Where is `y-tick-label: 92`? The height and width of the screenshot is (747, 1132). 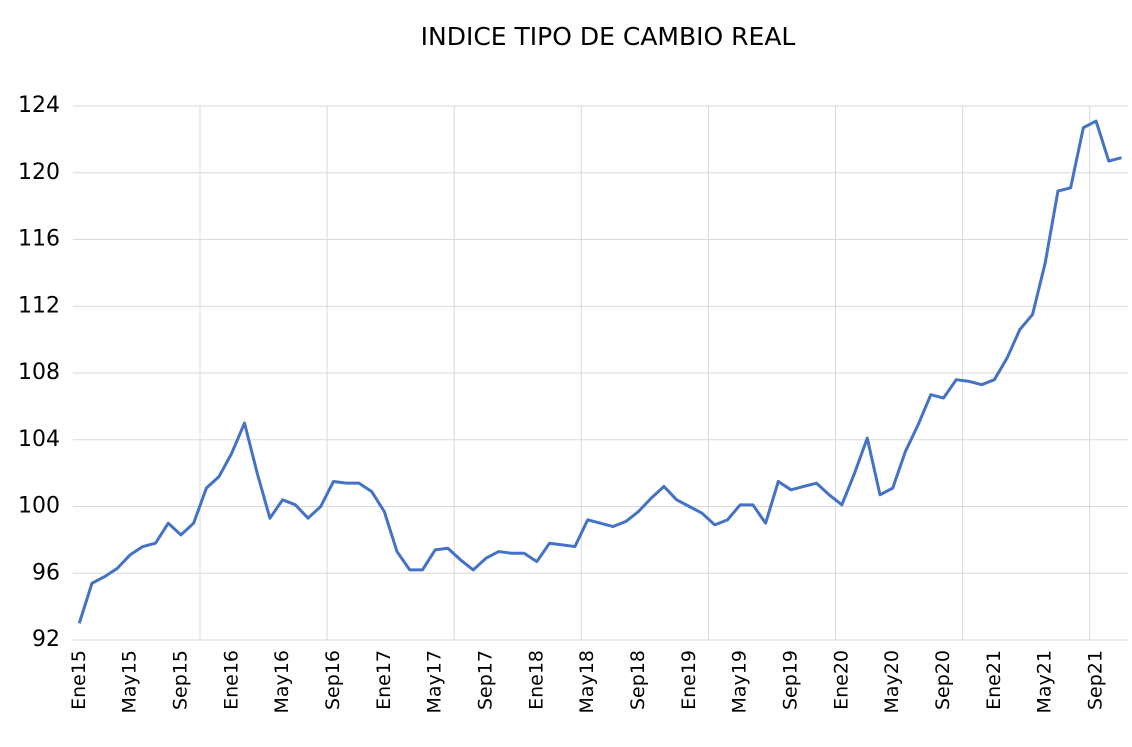 y-tick-label: 92 is located at coordinates (46, 639).